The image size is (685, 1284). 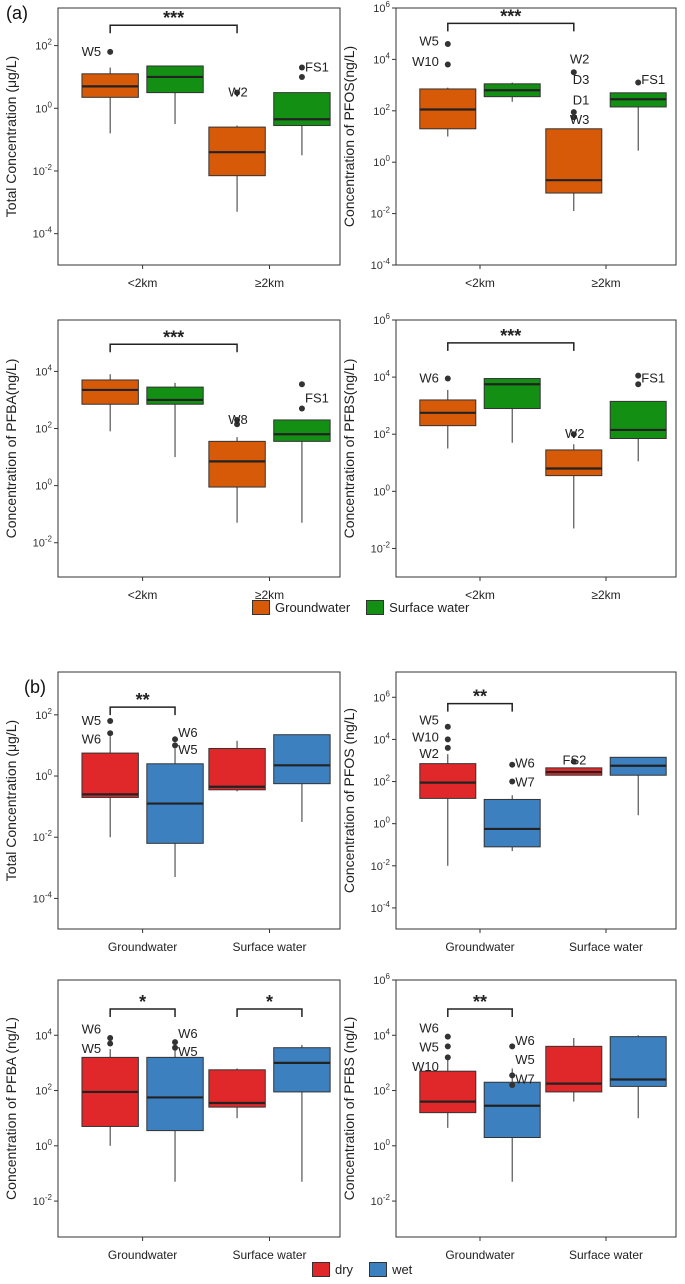 What do you see at coordinates (269, 595) in the screenshot?
I see `x-tick-label-a3: ≥2km` at bounding box center [269, 595].